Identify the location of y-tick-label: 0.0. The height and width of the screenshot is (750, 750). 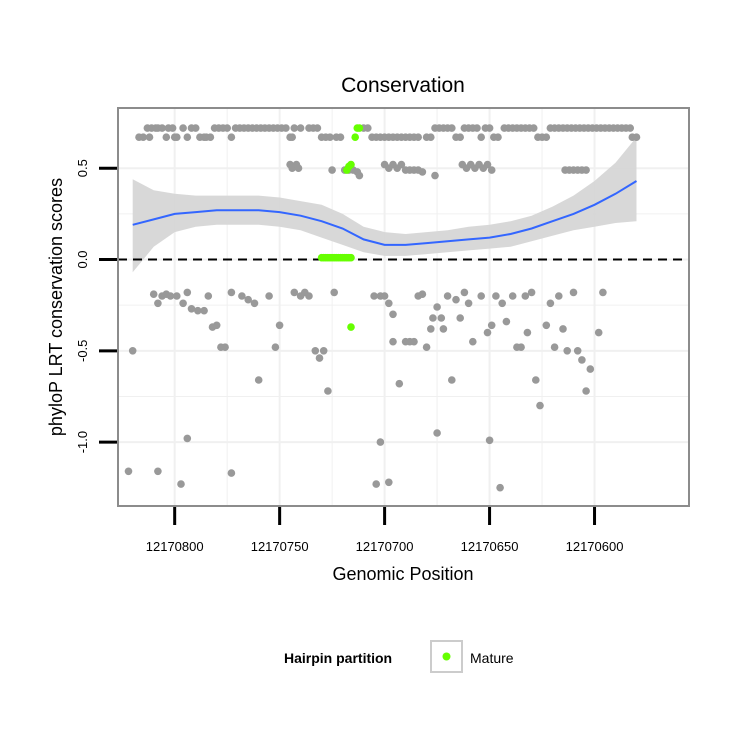
(82, 259).